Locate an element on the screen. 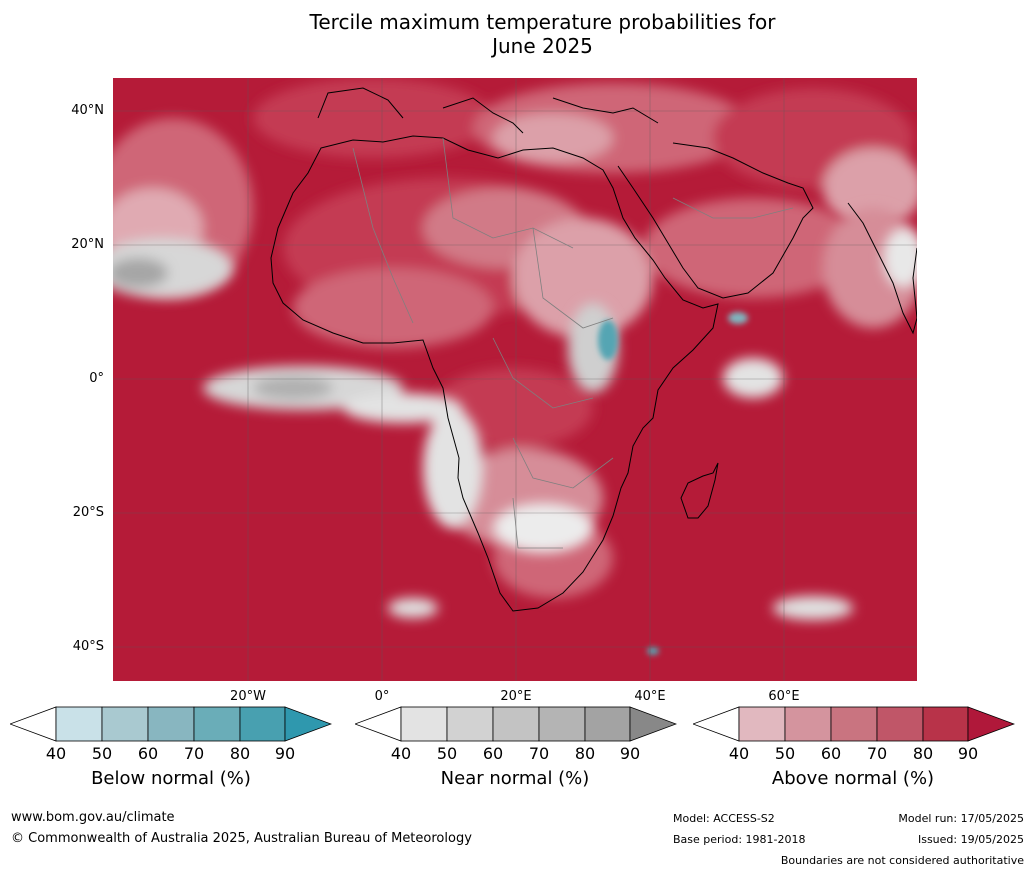 The height and width of the screenshot is (873, 1035). cbar-above-label: Above normal (%) is located at coordinates (853, 778).